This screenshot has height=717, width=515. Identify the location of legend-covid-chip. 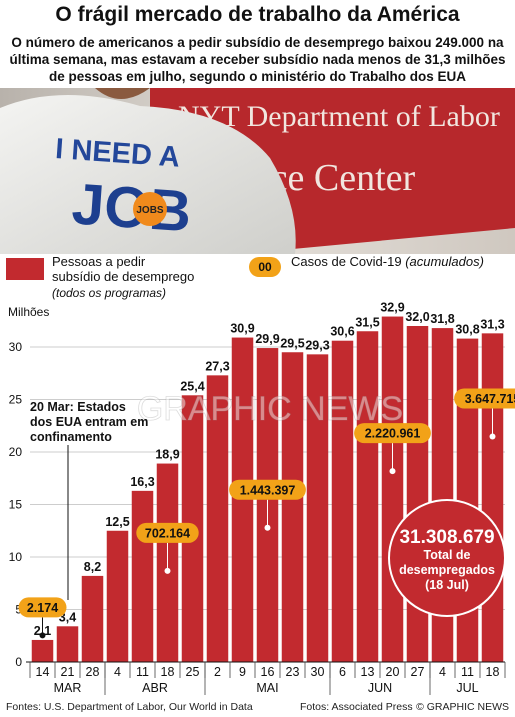
(265, 267).